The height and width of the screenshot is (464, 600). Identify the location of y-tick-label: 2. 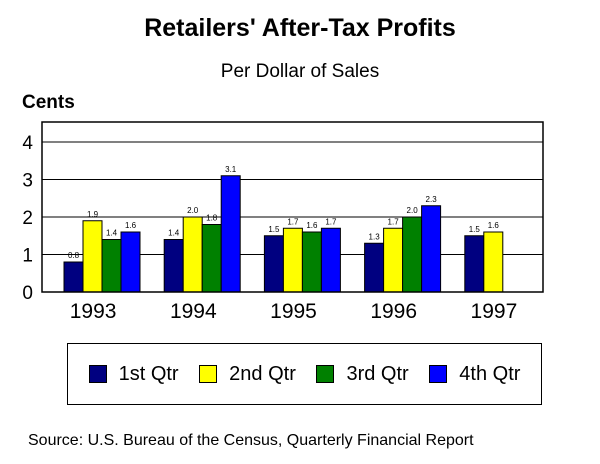
(27, 218).